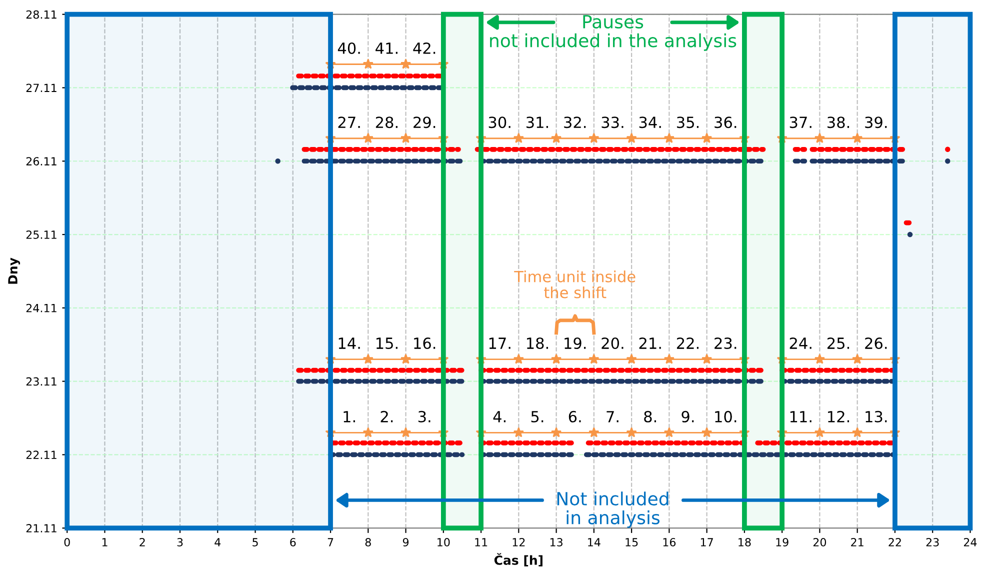 The width and height of the screenshot is (987, 574). Describe the element at coordinates (819, 542) in the screenshot. I see `x-tick-label: 20` at that location.